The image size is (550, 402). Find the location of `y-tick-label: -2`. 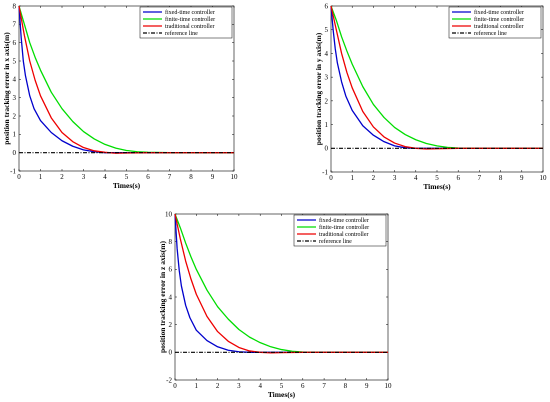

y-tick-label: -2 is located at coordinates (169, 380).